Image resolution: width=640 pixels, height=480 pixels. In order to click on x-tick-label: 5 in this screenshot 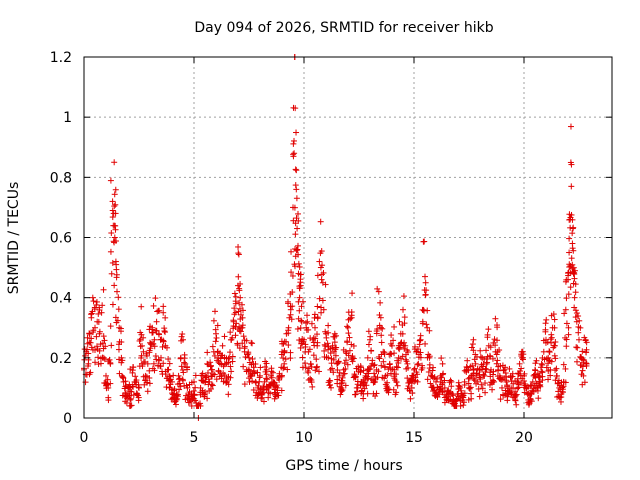, I will do `click(194, 438)`.